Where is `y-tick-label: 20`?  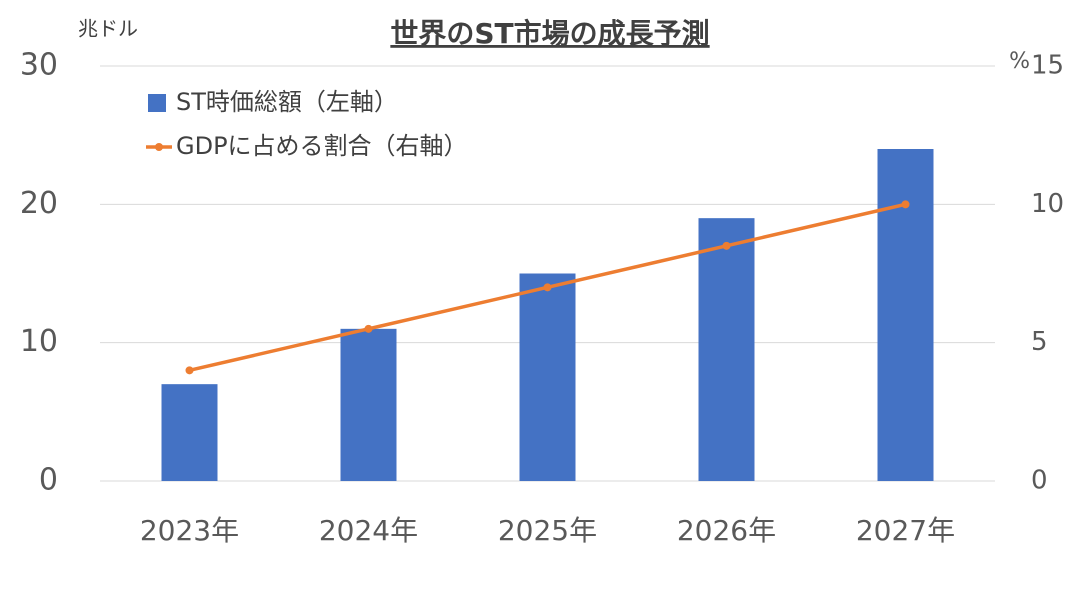
y-tick-label: 20 is located at coordinates (39, 203).